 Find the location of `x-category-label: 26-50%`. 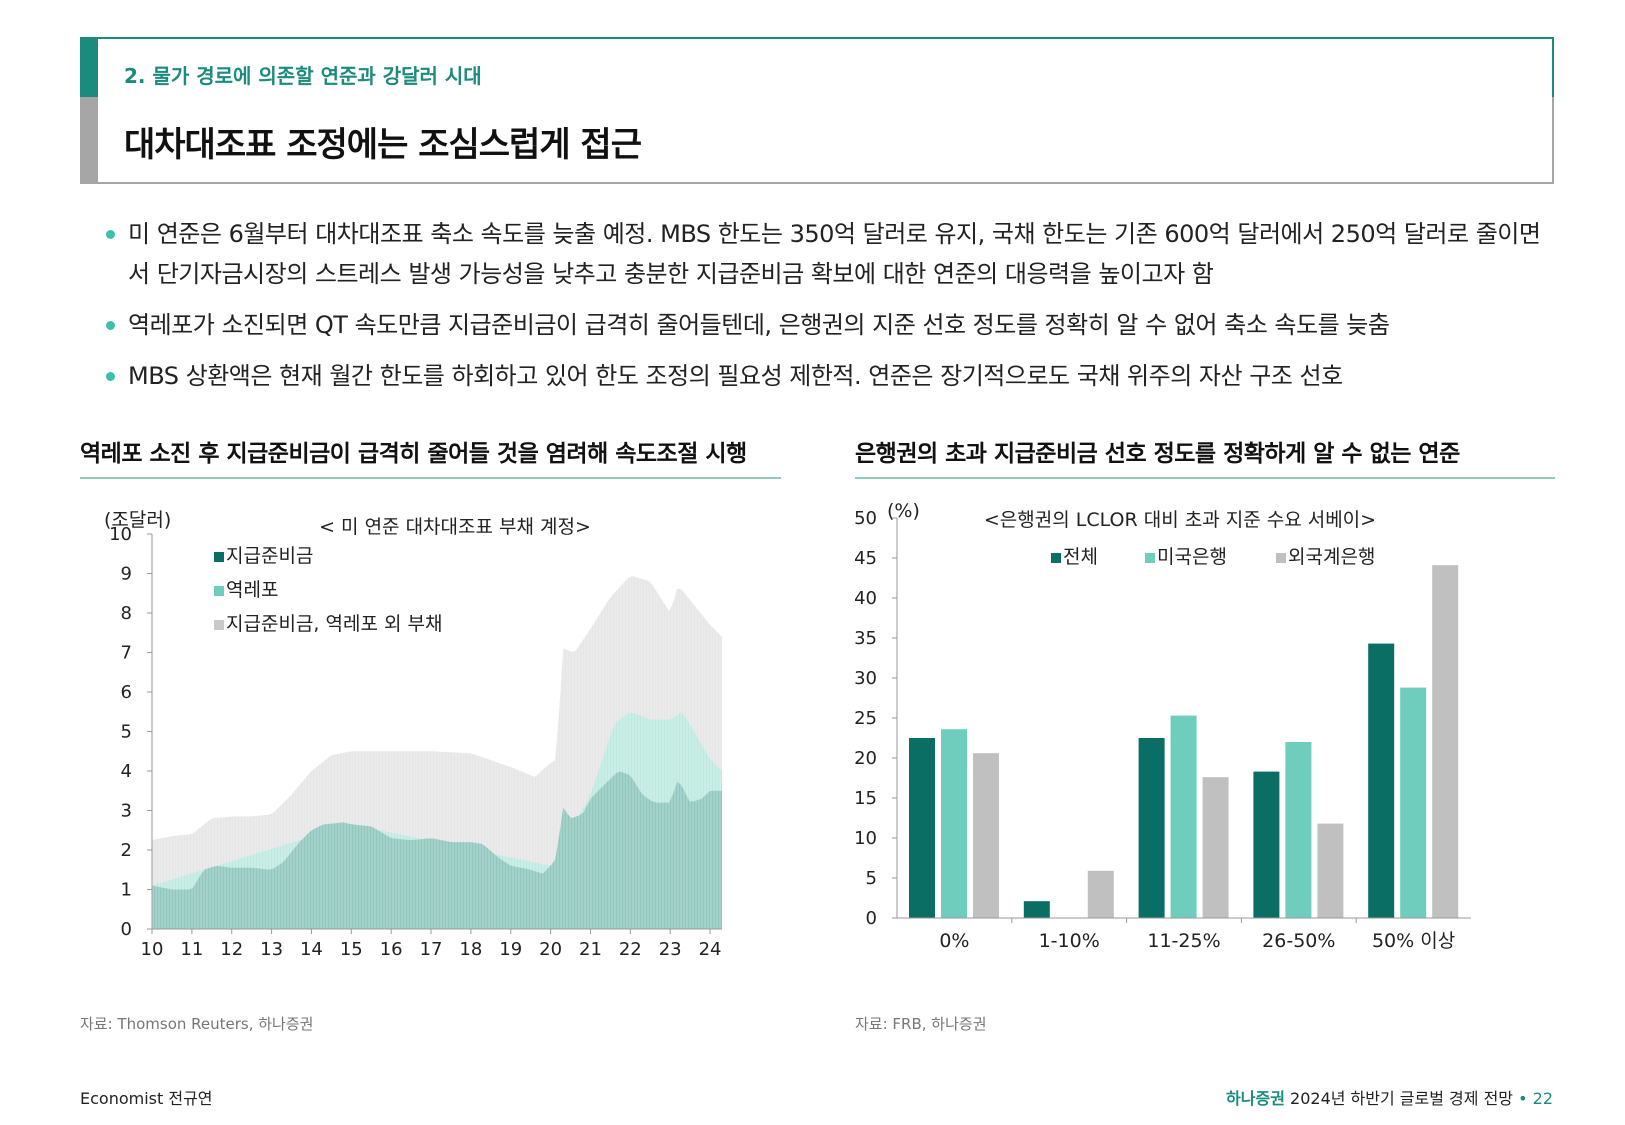

x-category-label: 26-50% is located at coordinates (1298, 941).